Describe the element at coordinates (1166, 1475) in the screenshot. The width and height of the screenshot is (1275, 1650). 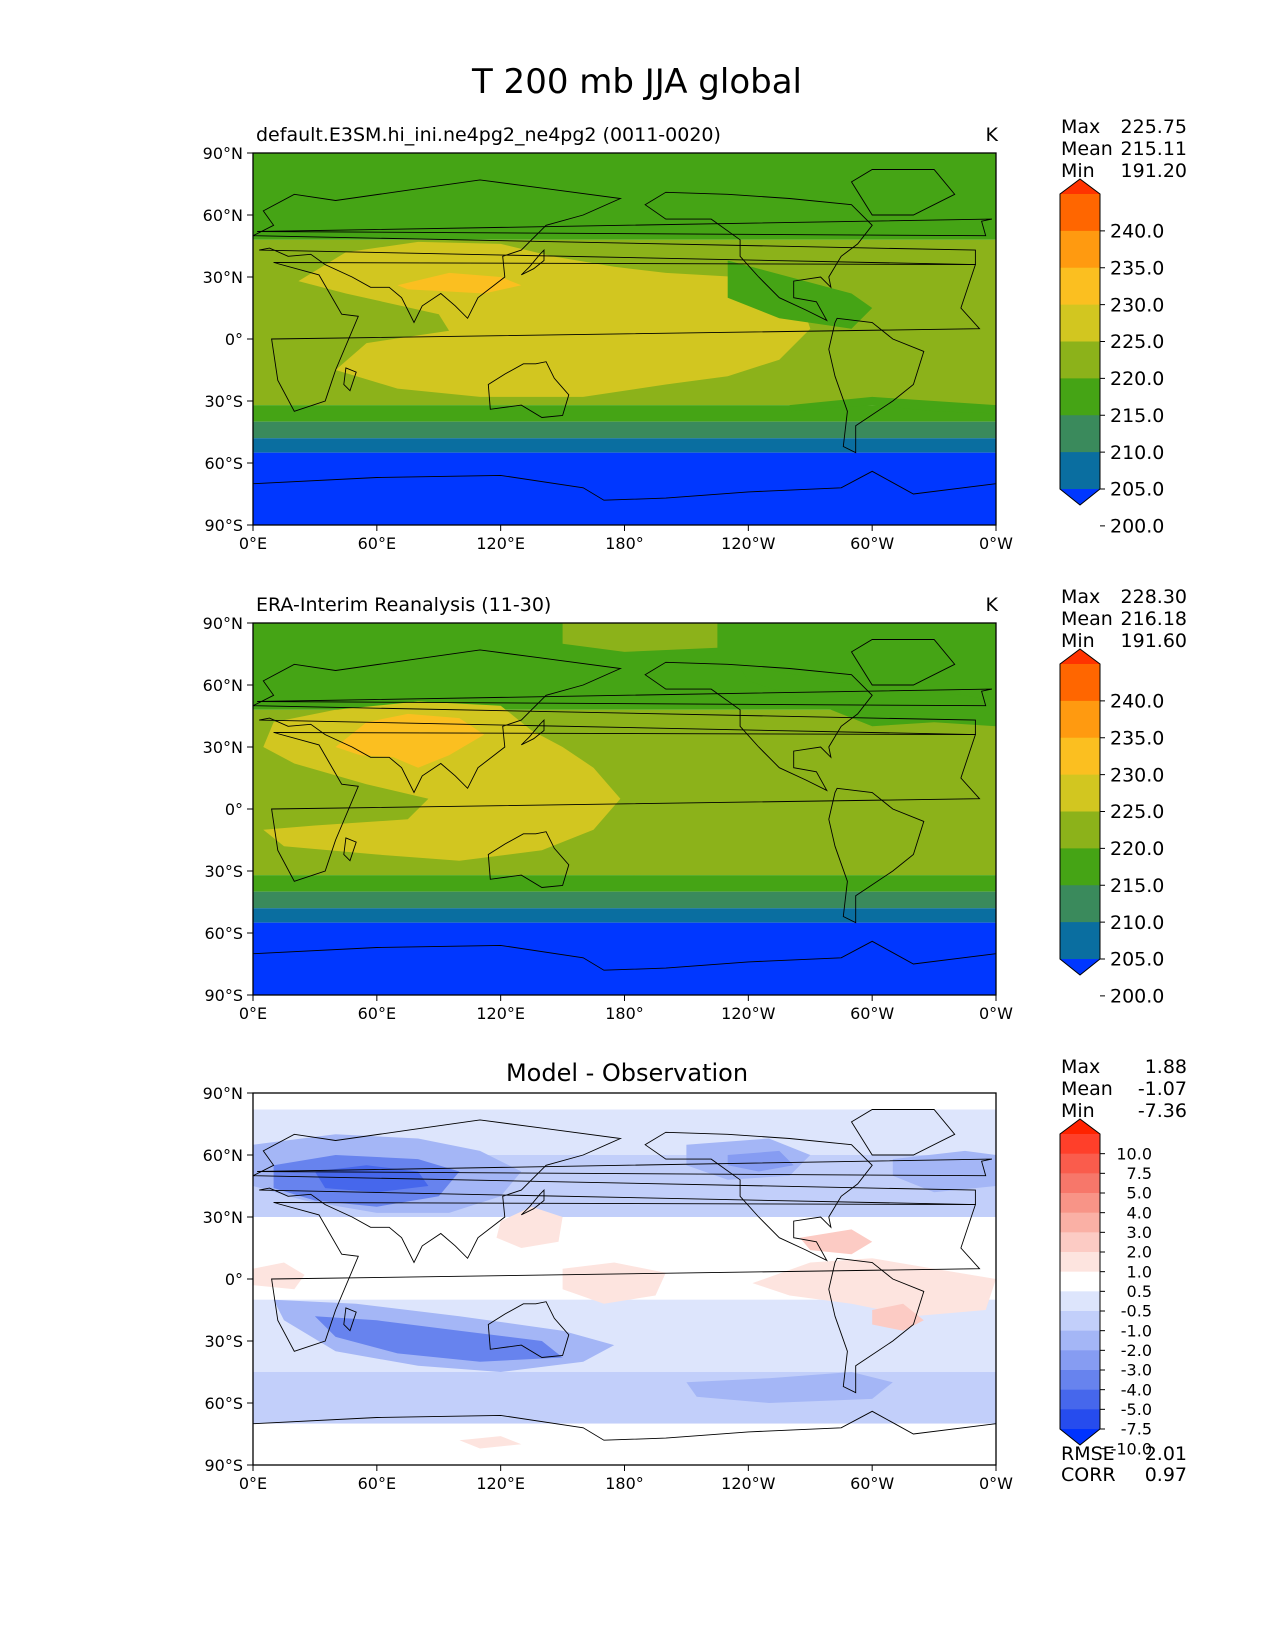
I see `metric-value: 0.97` at that location.